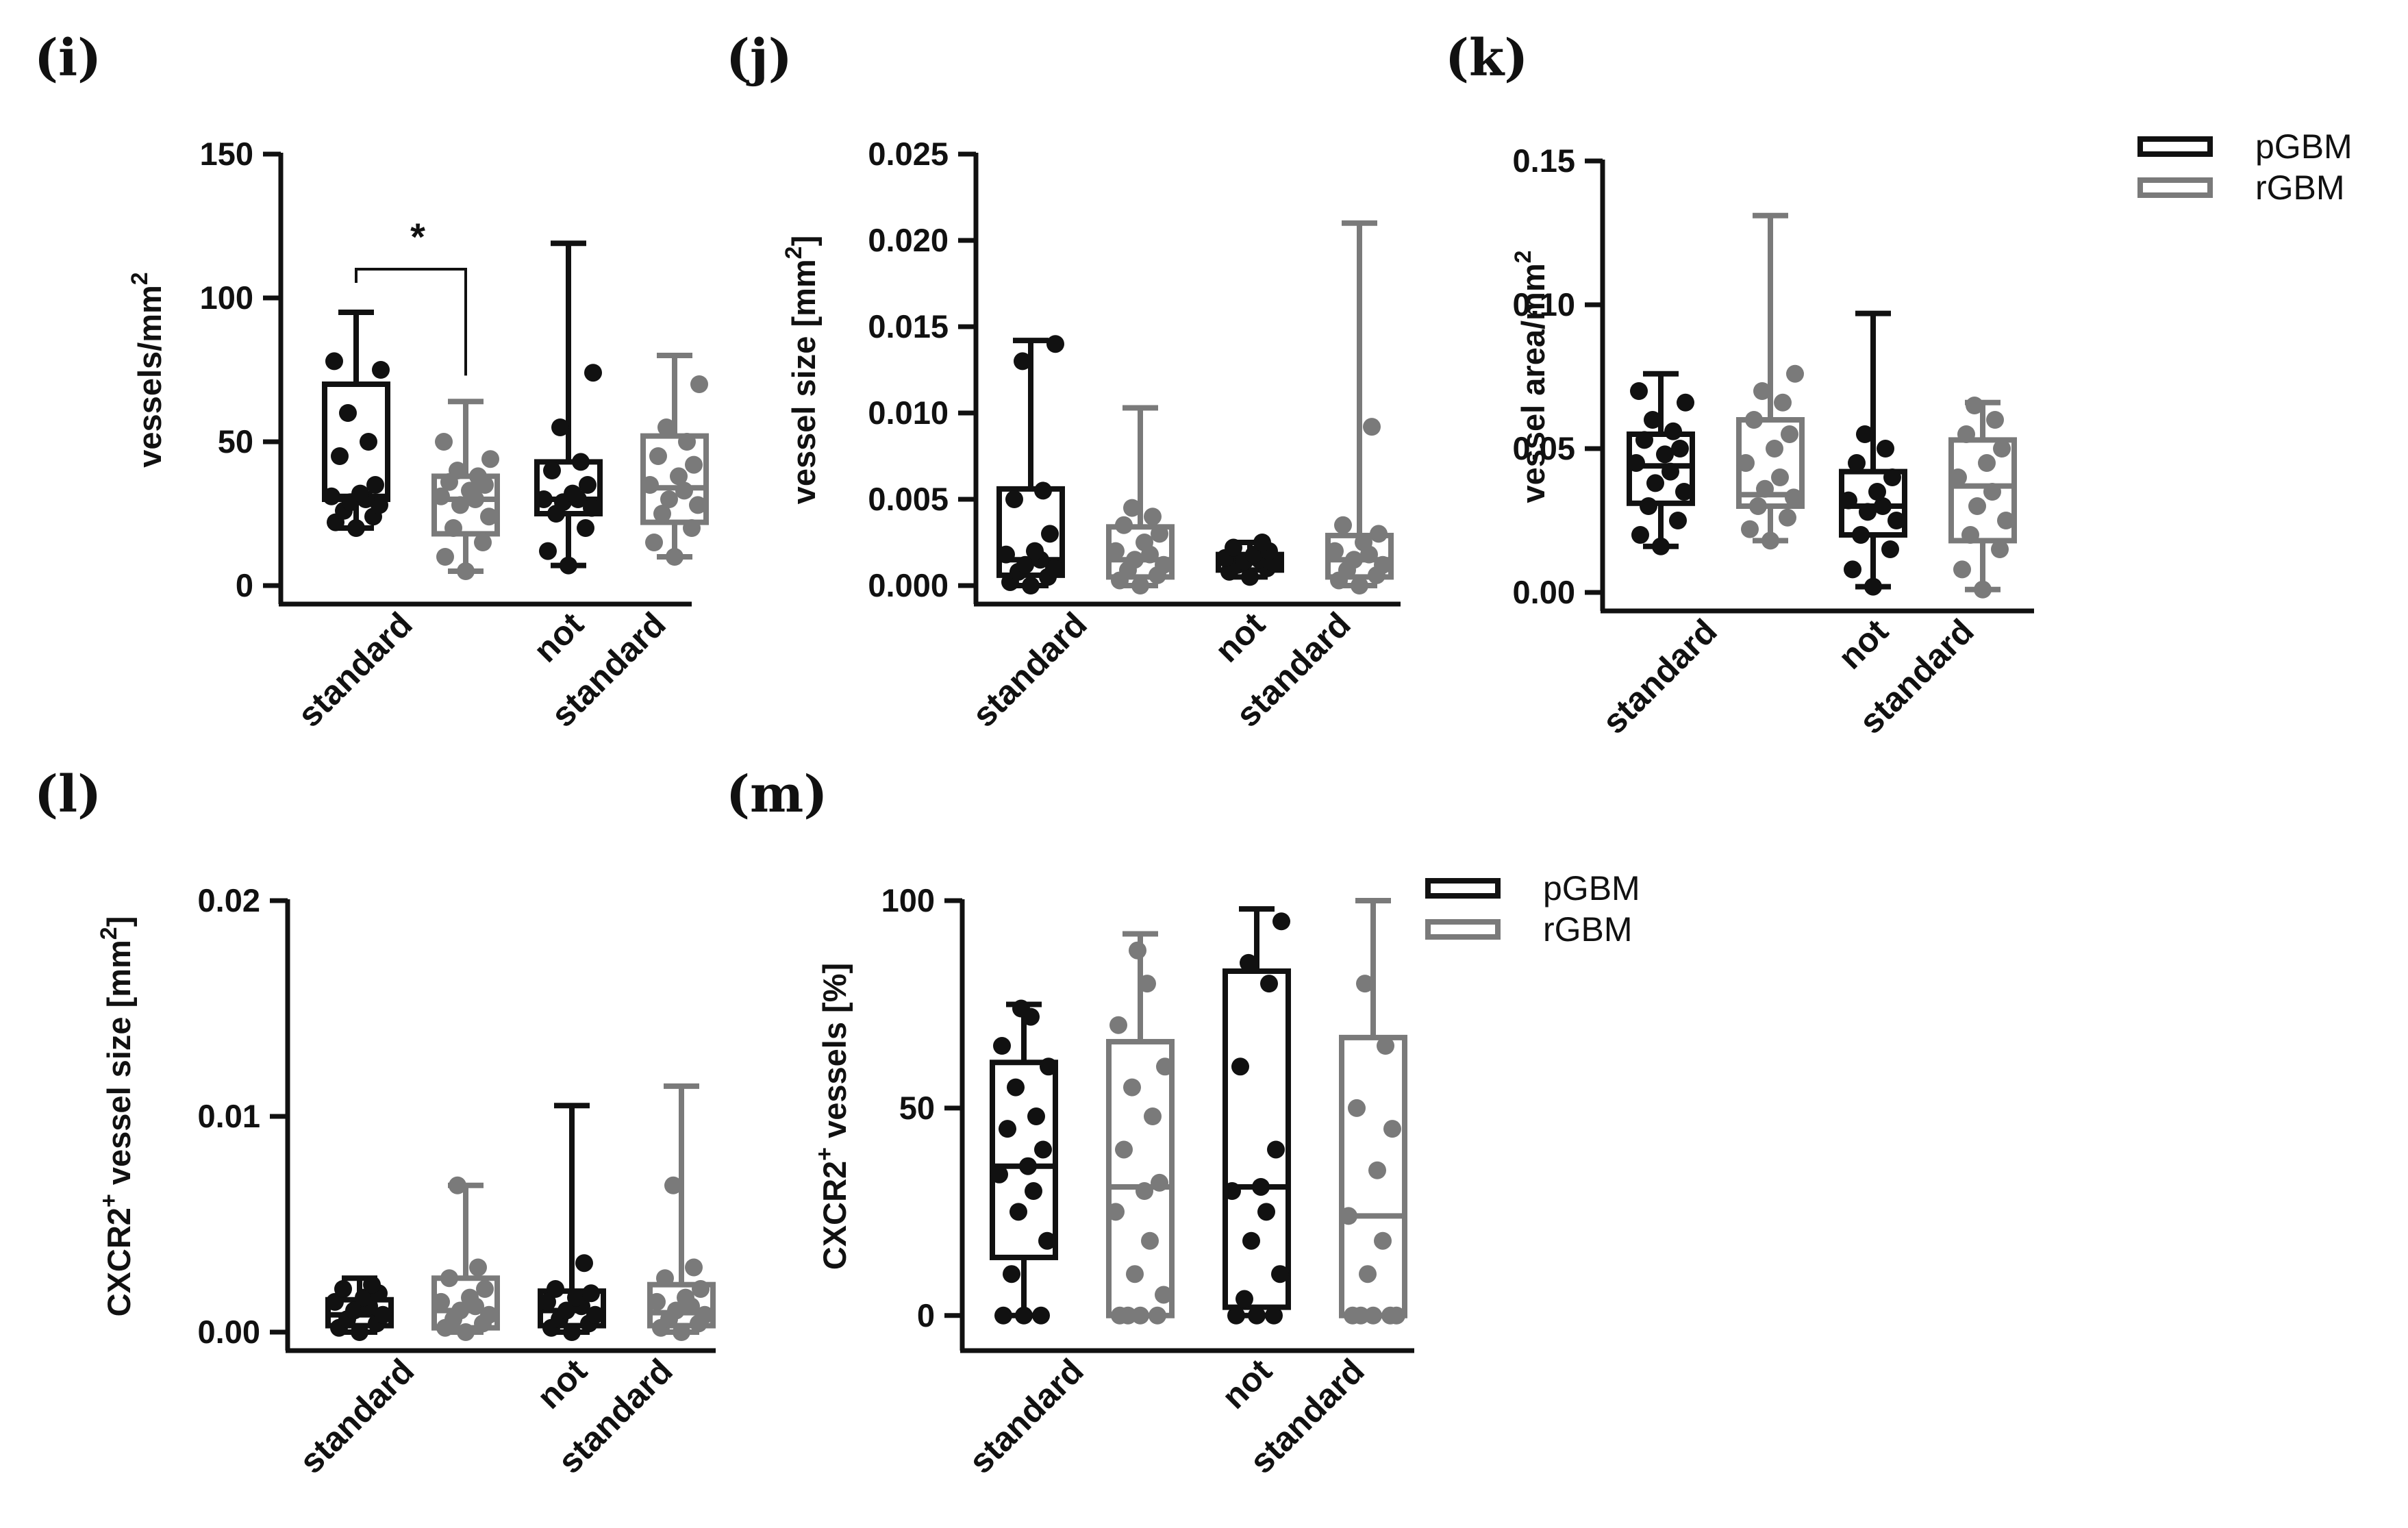  What do you see at coordinates (909, 499) in the screenshot?
I see `y-tick-label-j-1: 0.005` at bounding box center [909, 499].